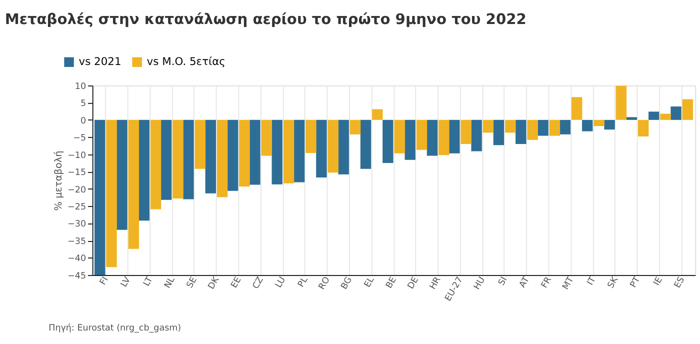 Image resolution: width=700 pixels, height=344 pixels. What do you see at coordinates (77, 225) in the screenshot?
I see `y-tick-label: −30` at bounding box center [77, 225].